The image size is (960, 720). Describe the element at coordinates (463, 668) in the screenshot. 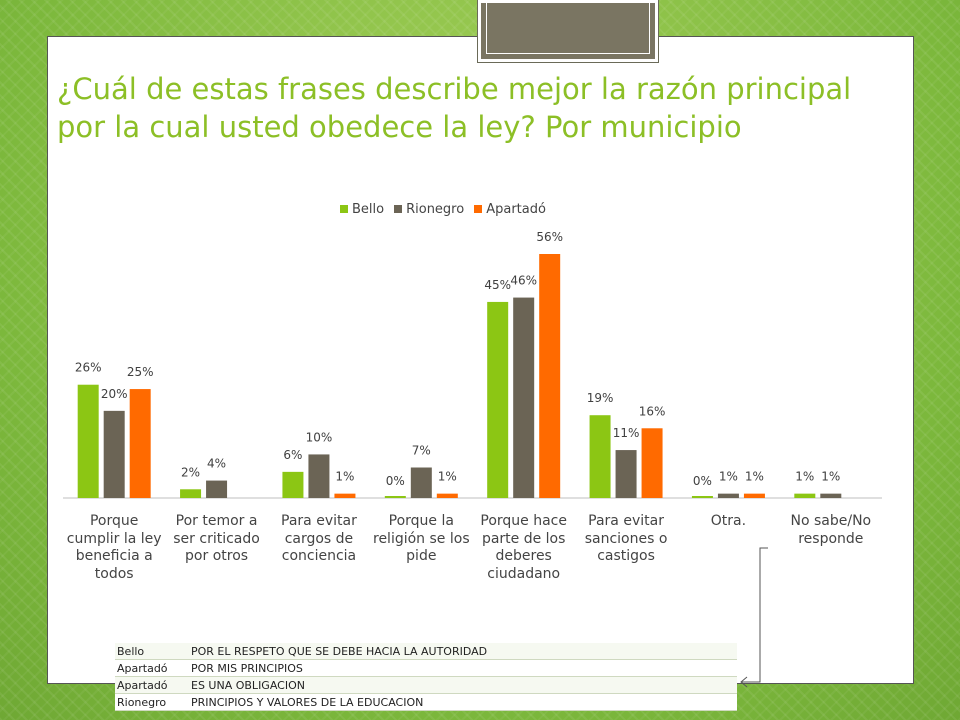

I see `respuesta-cell: POR MIS PRINCIPIOS` at that location.